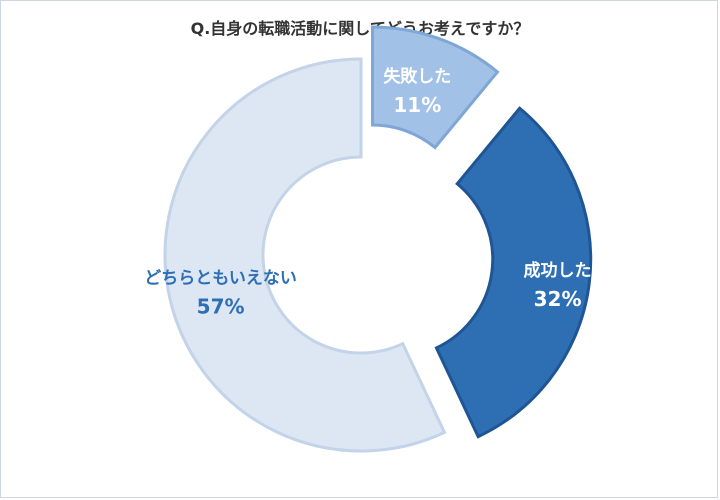 The image size is (720, 500). What do you see at coordinates (558, 270) in the screenshot?
I see `slice-category-label: 成功した` at bounding box center [558, 270].